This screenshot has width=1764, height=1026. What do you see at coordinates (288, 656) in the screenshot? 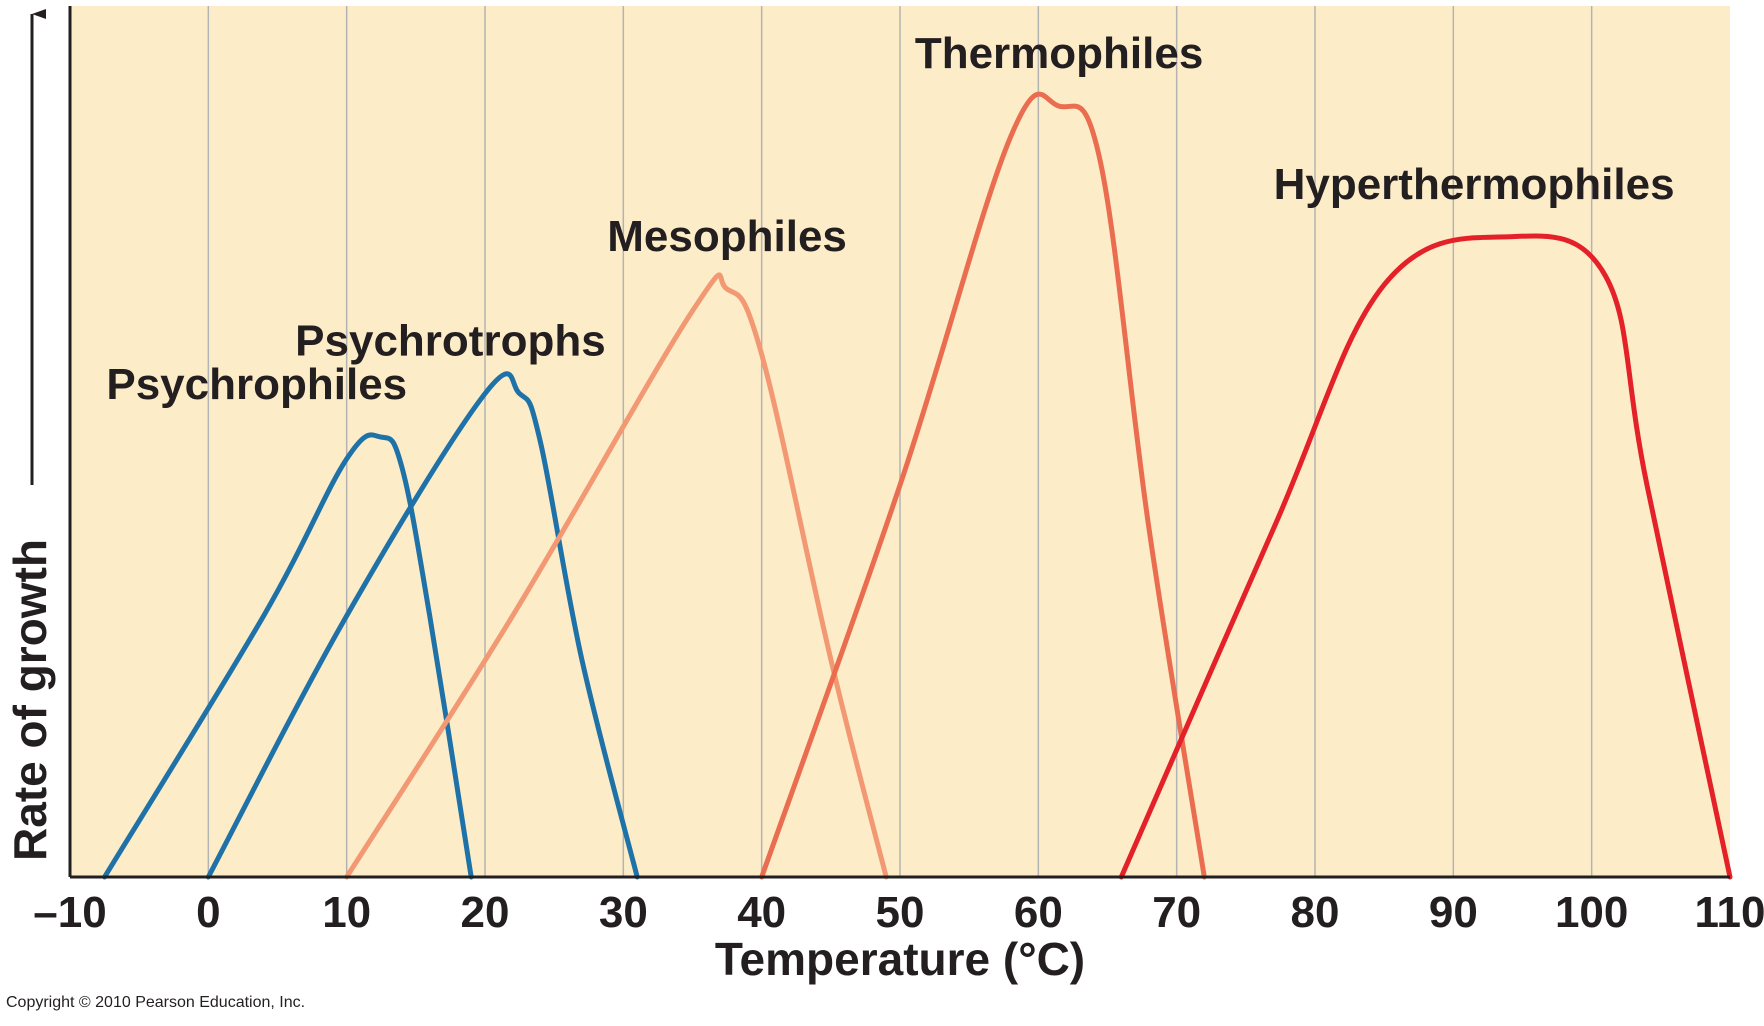
I see `series-line-psychrophiles` at bounding box center [288, 656].